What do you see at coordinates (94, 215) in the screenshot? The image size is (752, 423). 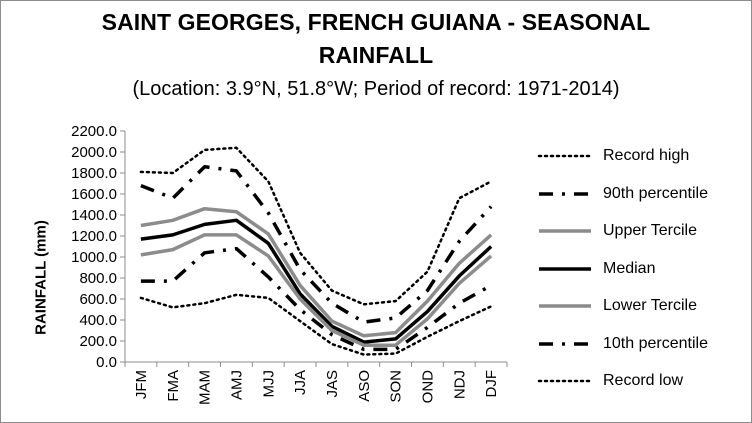 I see `y-tick-label: 1400.0` at bounding box center [94, 215].